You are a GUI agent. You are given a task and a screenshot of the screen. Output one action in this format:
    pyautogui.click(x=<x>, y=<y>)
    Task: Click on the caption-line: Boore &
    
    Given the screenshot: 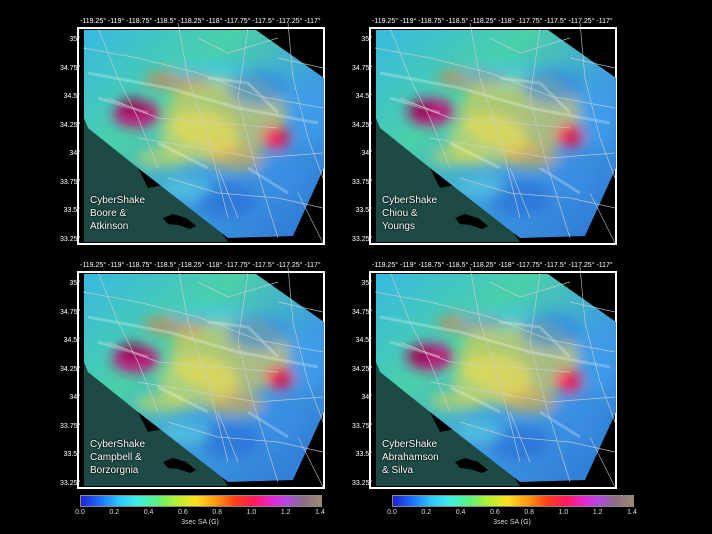 What is the action you would take?
    pyautogui.click(x=108, y=213)
    